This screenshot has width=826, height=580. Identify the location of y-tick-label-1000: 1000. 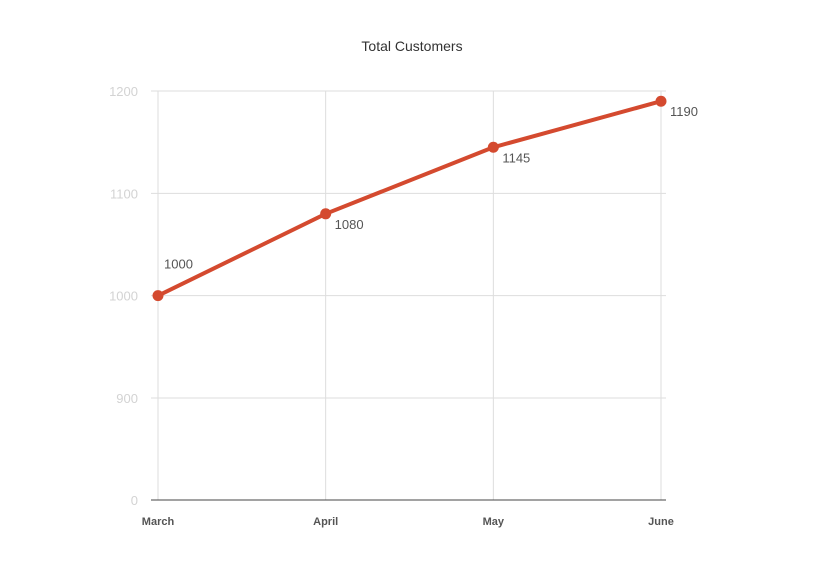
(123, 296).